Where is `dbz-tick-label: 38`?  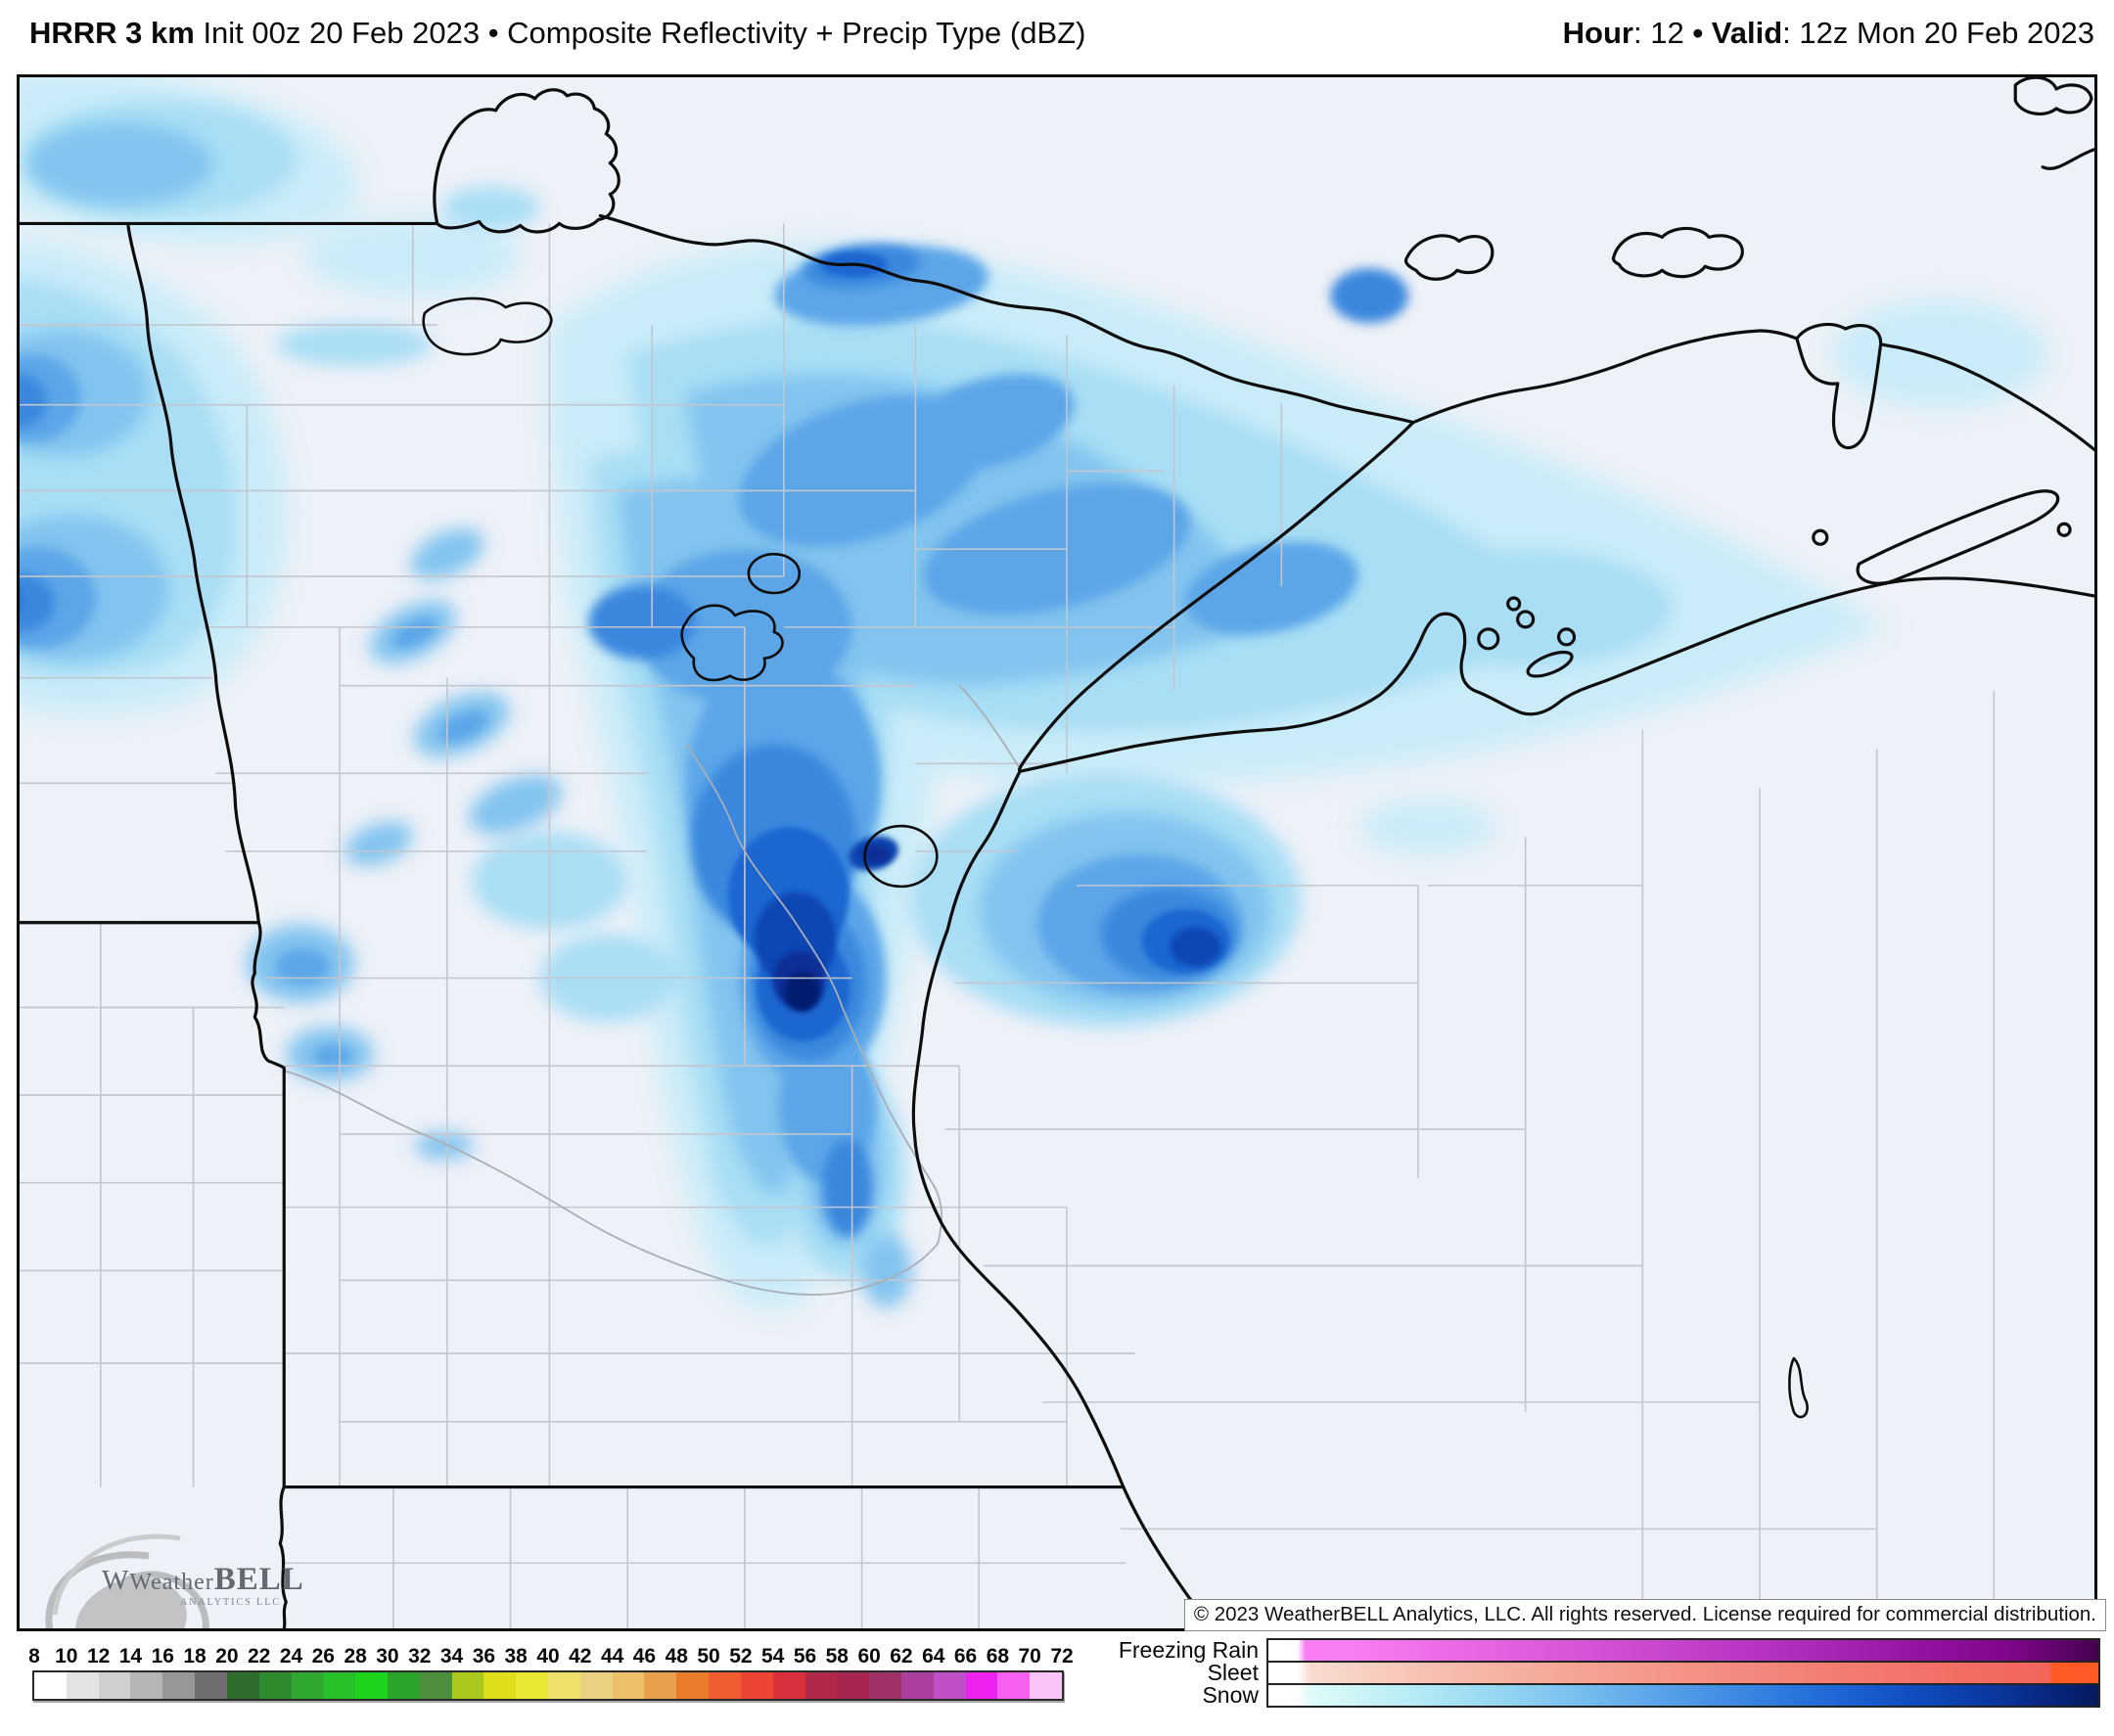 dbz-tick-label: 38 is located at coordinates (516, 1656).